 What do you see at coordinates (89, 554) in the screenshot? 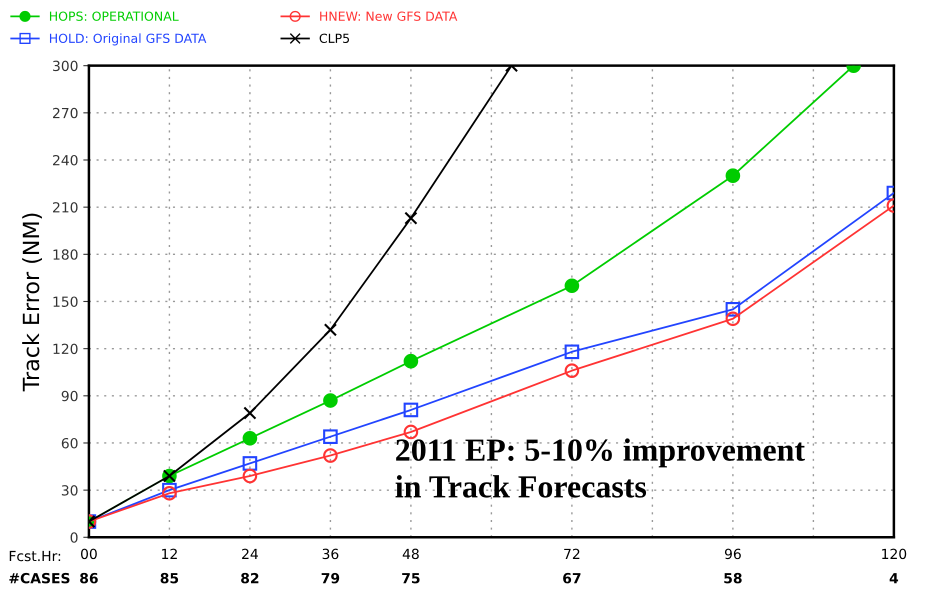
I see `x-tick-label: 00` at bounding box center [89, 554].